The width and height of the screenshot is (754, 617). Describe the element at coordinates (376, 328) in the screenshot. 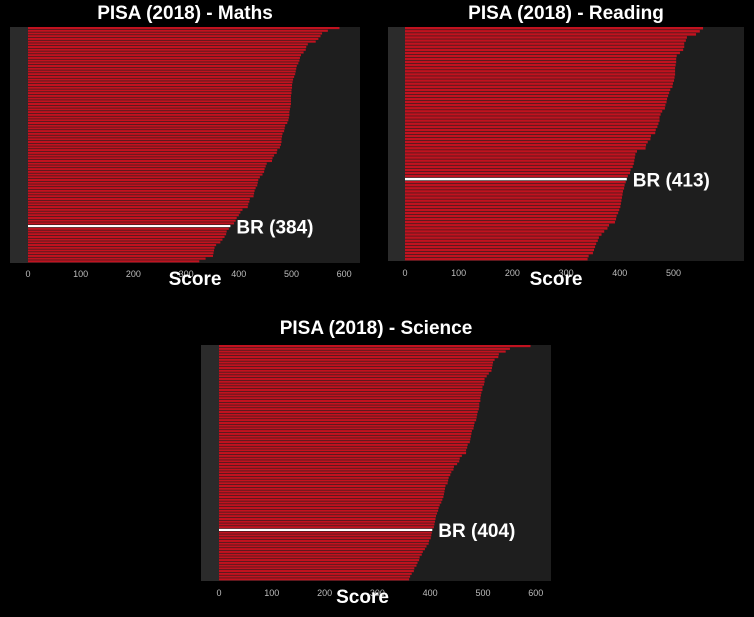

I see `chart-title: PISA (2018) - Science` at that location.